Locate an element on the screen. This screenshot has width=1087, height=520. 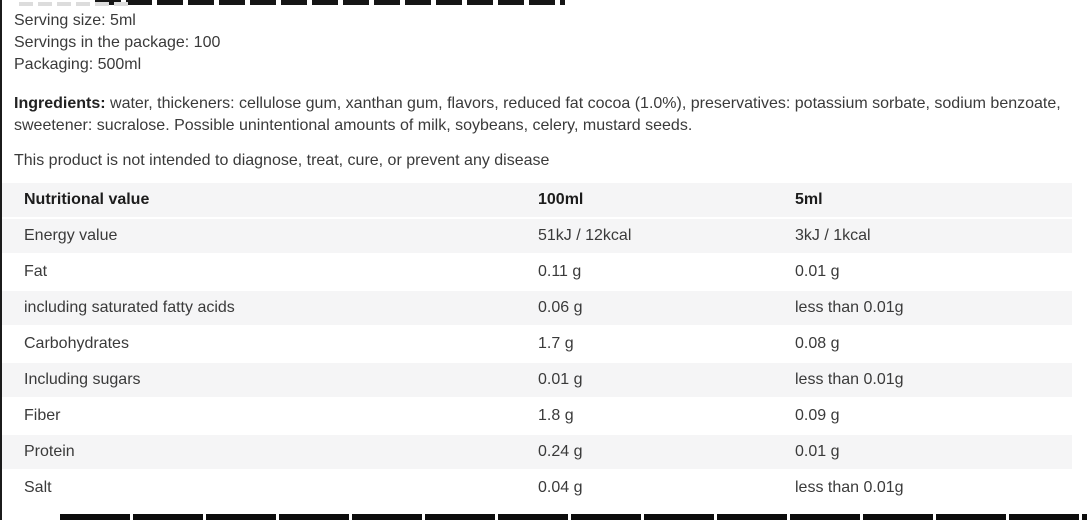
row-label: including saturated fatty acids is located at coordinates (129, 307).